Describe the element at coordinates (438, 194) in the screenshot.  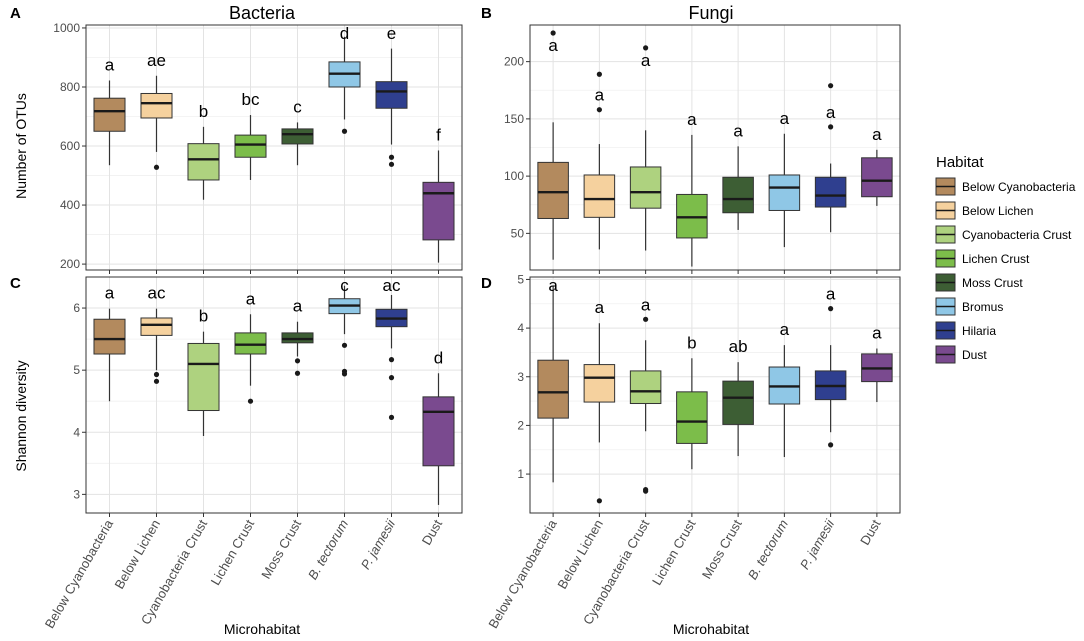
I see `box-dust: f` at that location.